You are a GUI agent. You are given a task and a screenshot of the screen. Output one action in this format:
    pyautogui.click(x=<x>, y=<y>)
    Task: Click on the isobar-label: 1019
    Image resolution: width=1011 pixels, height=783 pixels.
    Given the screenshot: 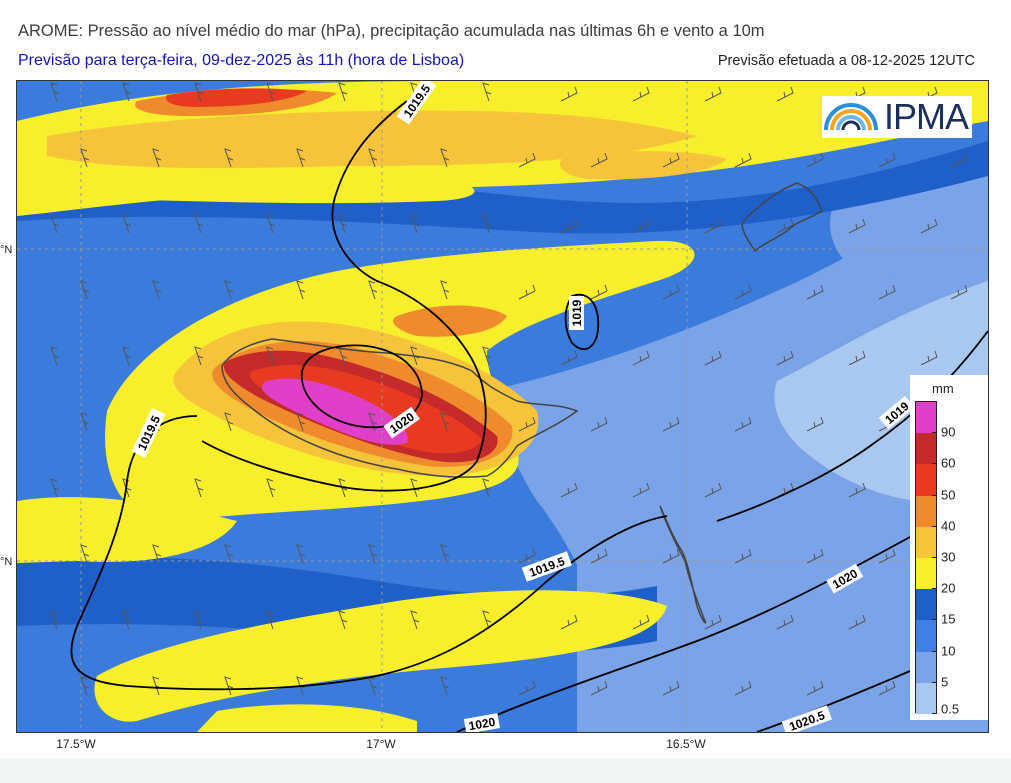 What is the action you would take?
    pyautogui.click(x=577, y=312)
    